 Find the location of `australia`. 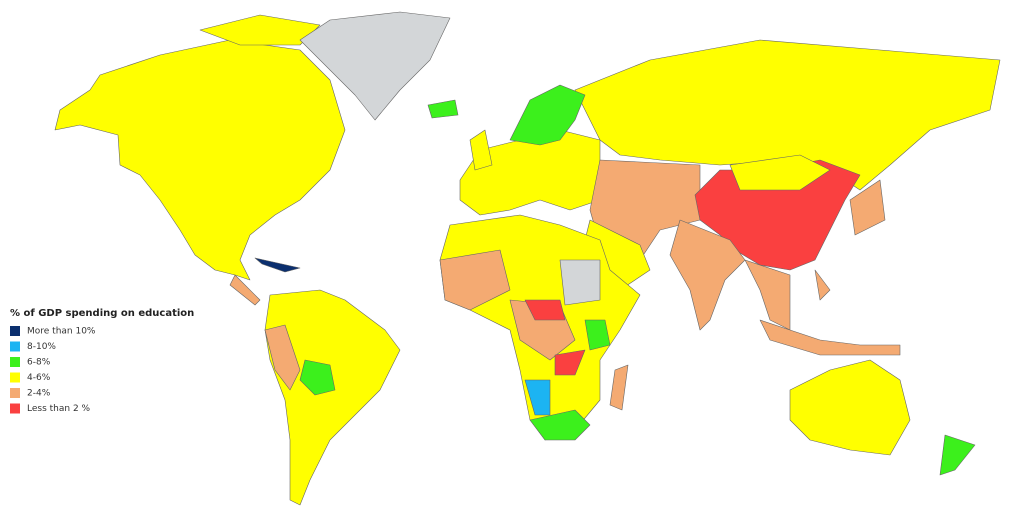

australia is located at coordinates (850, 407).